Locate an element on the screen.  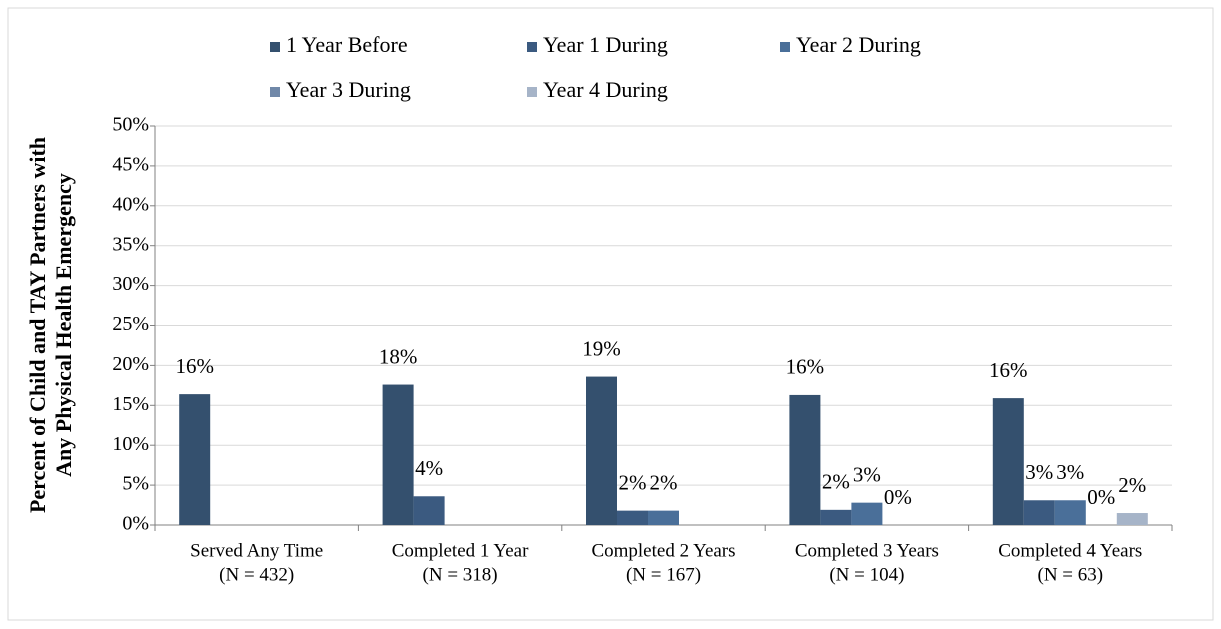
x-tick-label: Served Any Time is located at coordinates (256, 550).